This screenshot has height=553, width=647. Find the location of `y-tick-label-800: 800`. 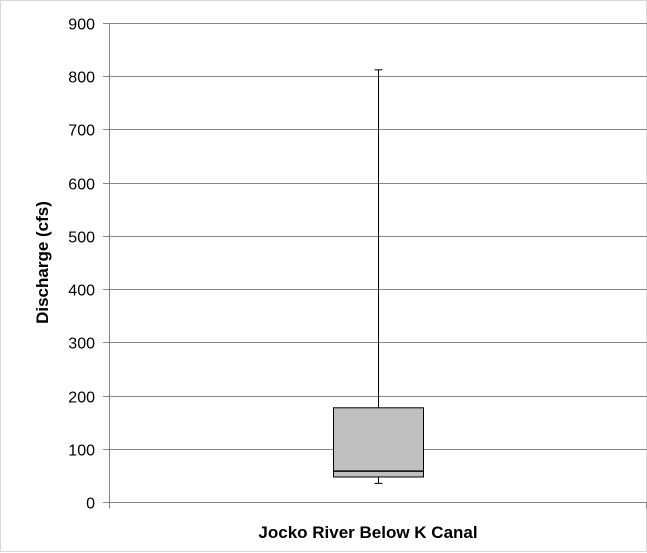

y-tick-label-800: 800 is located at coordinates (81, 78).